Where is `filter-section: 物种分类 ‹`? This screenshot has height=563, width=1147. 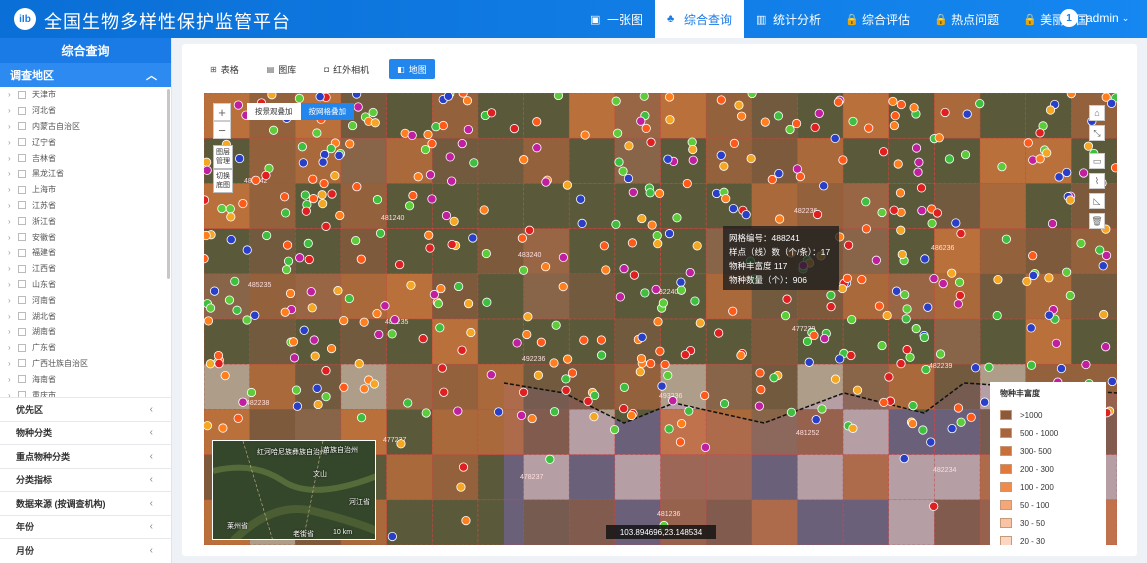 filter-section: 物种分类 ‹ is located at coordinates (85, 432).